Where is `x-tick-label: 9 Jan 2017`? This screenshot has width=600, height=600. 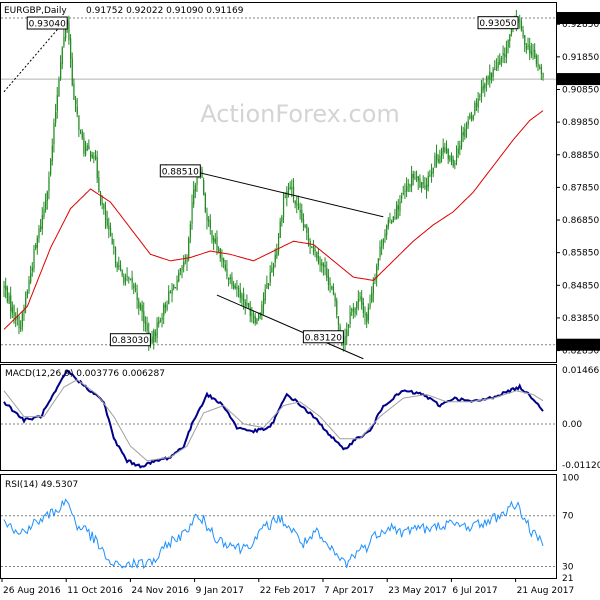 x-tick-label: 9 Jan 2017 is located at coordinates (220, 591).